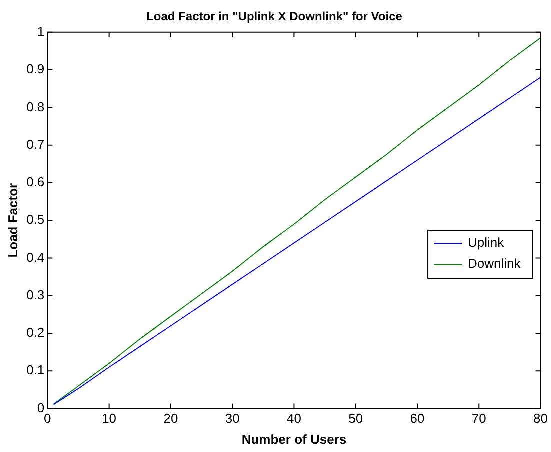 This screenshot has width=551, height=452. I want to click on y-tick-label: 0.8, so click(35, 106).